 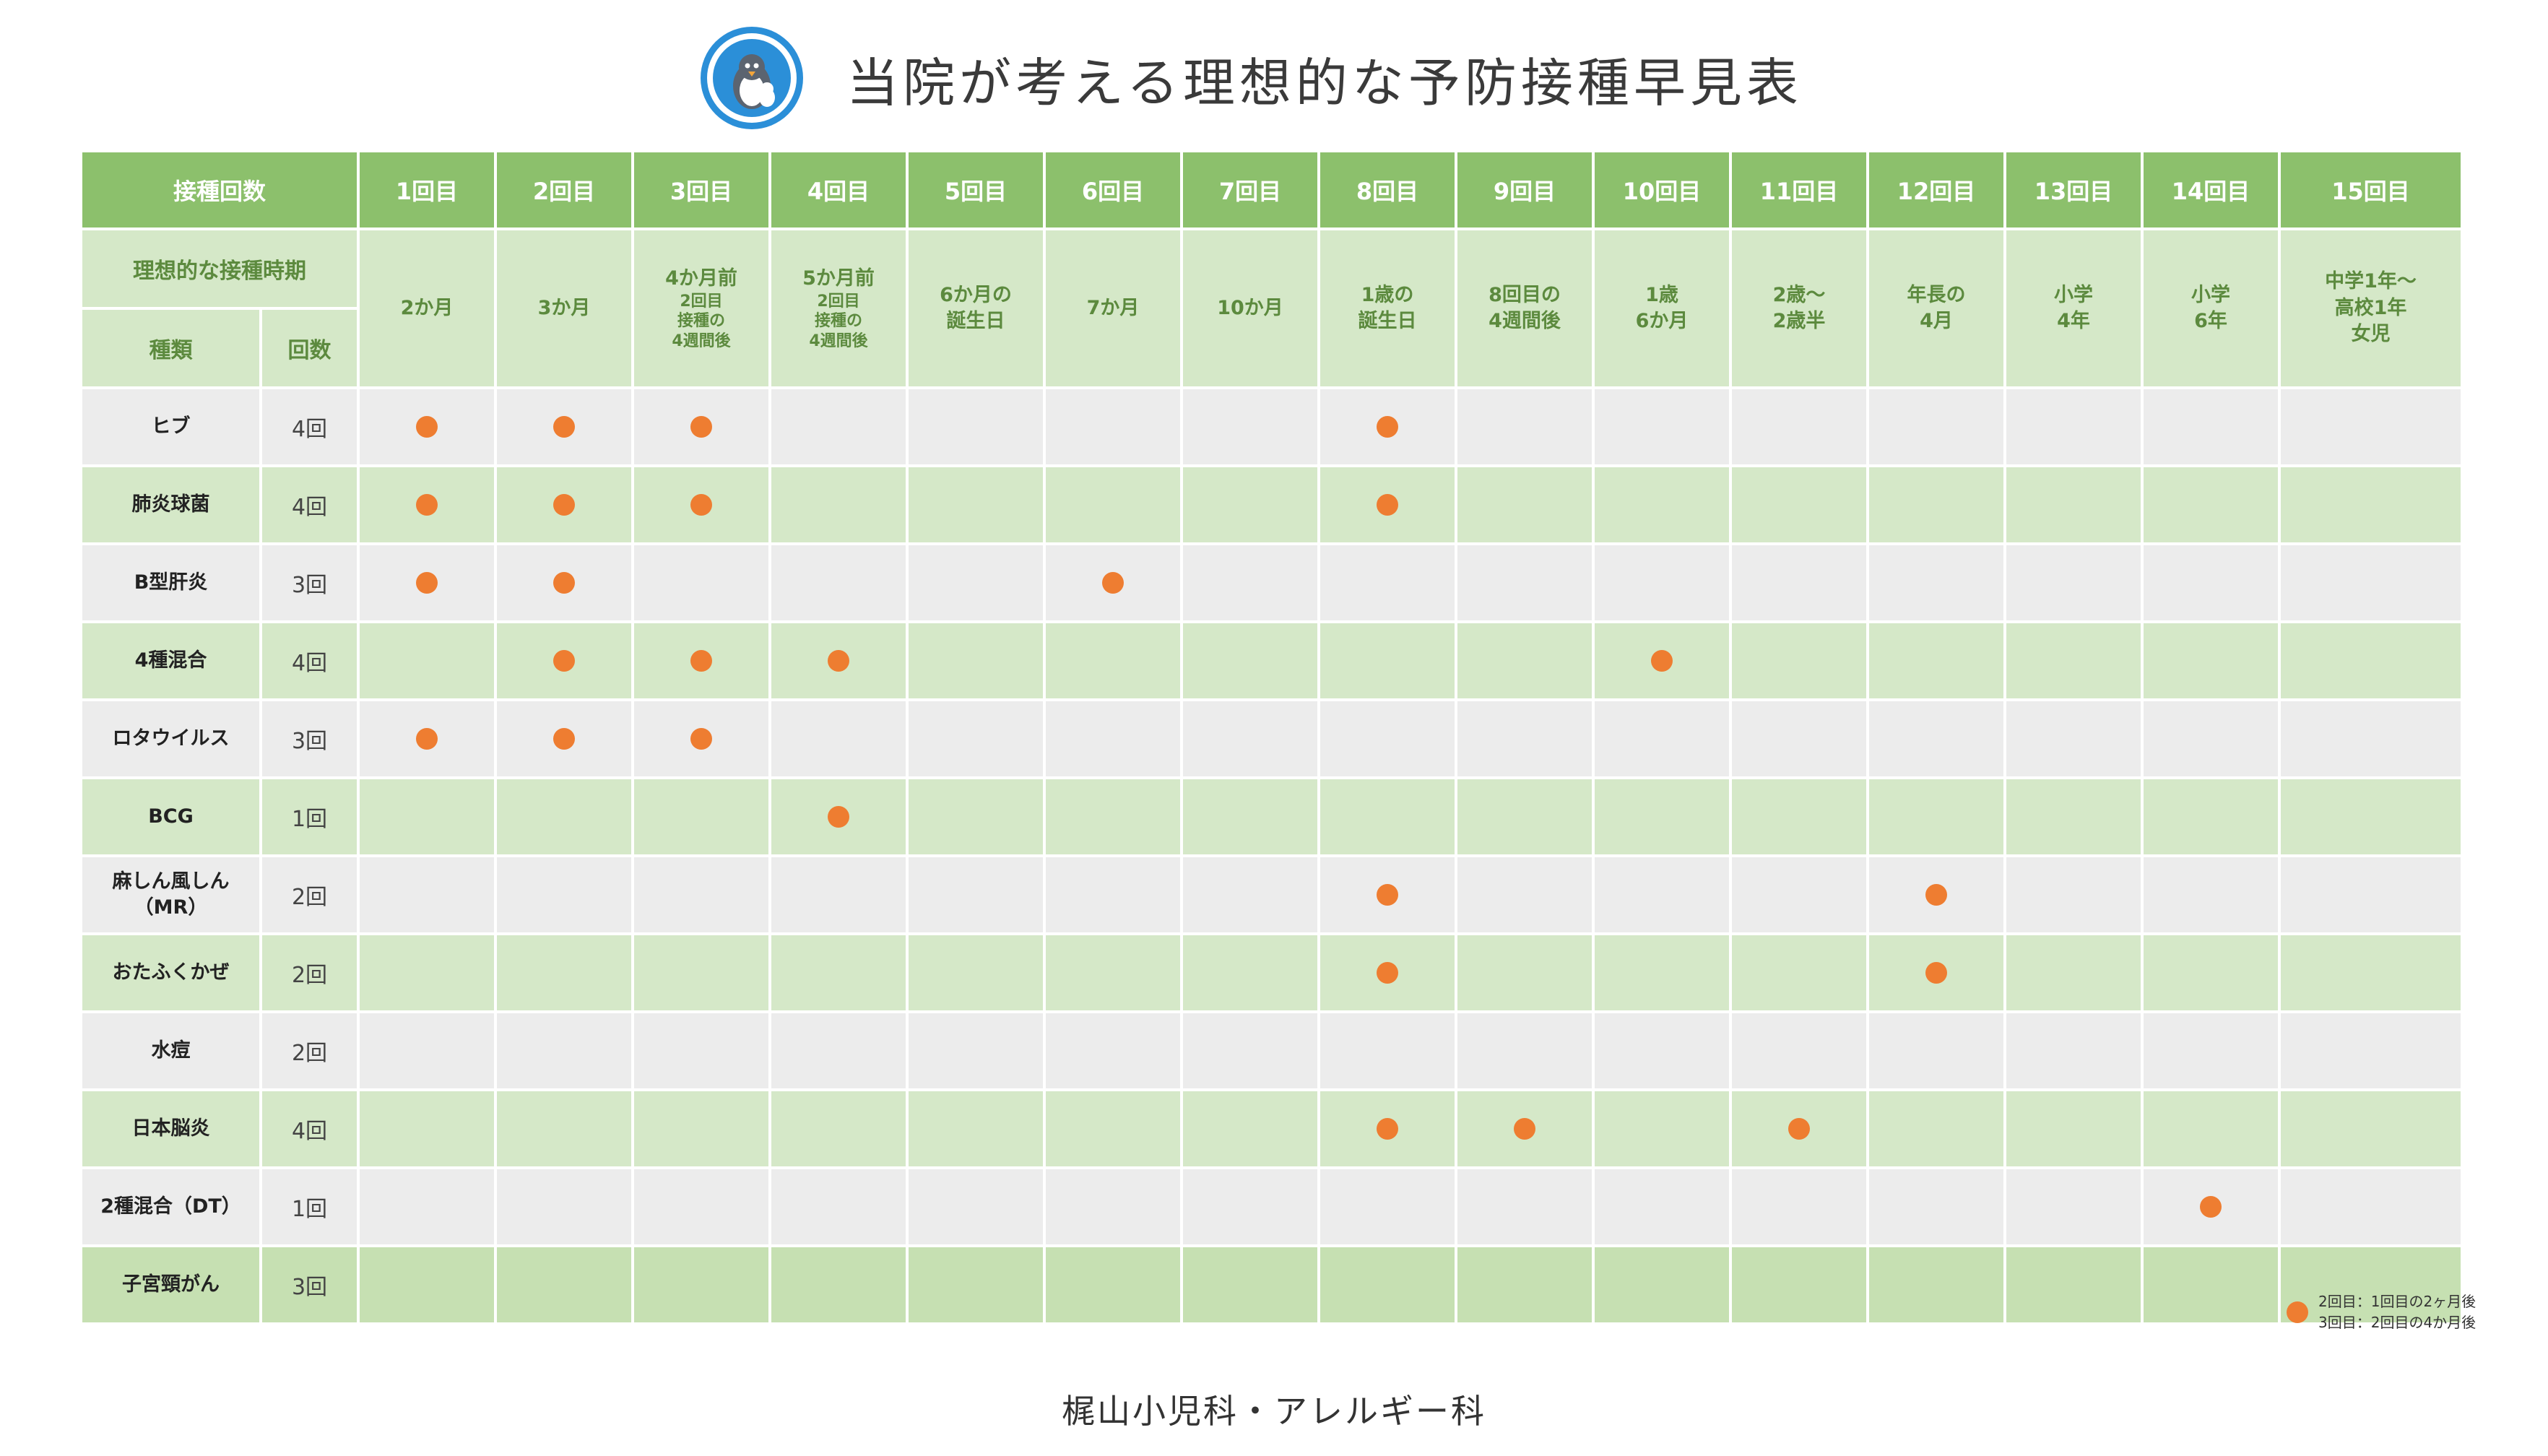 I want to click on timing-text: 小学 4年, so click(x=2073, y=307).